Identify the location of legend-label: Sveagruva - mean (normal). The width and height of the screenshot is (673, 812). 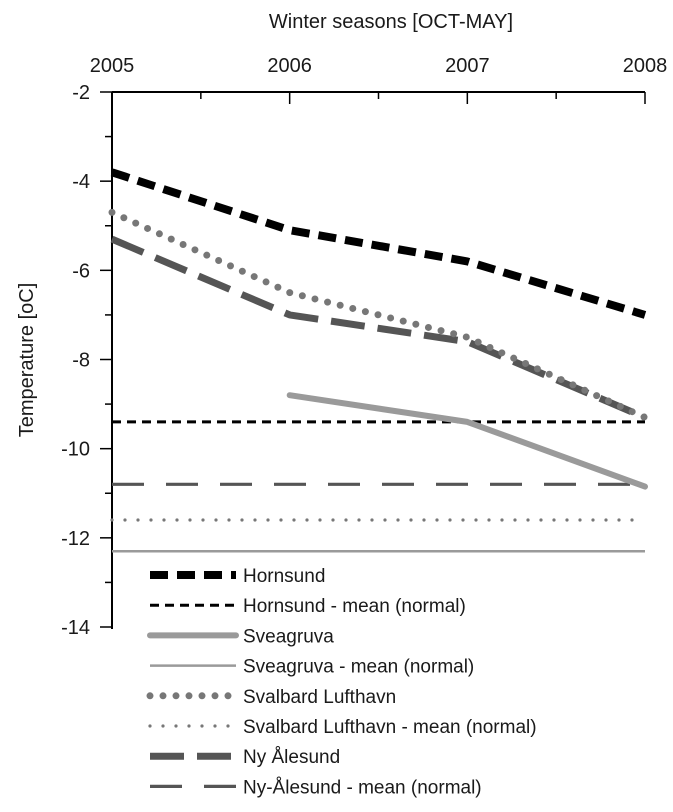
(358, 667).